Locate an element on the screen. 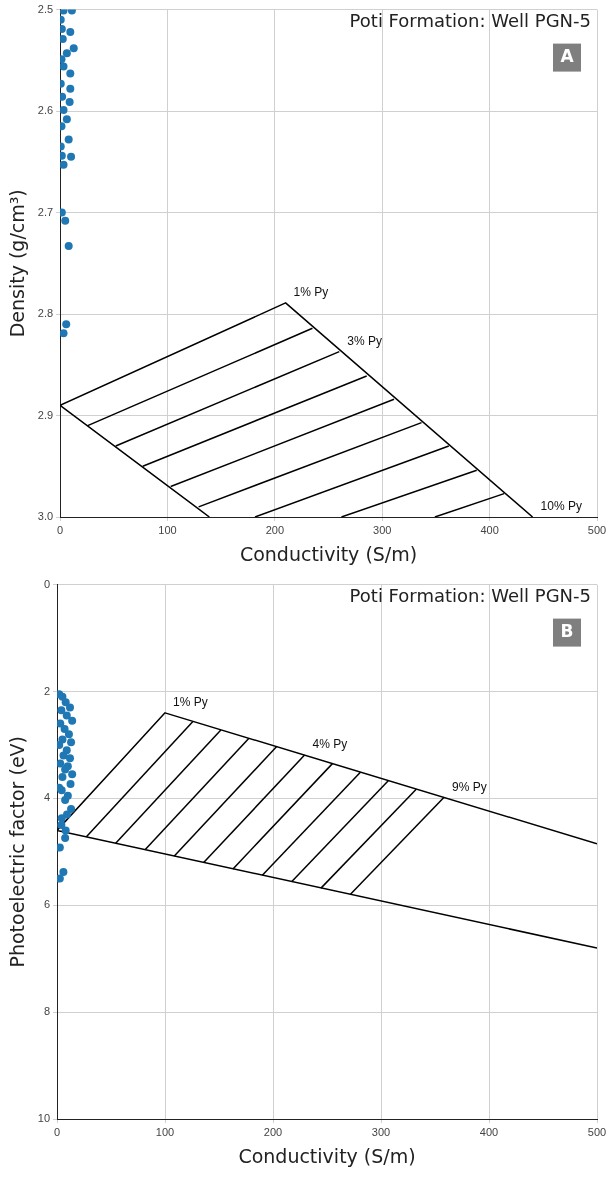  y-tick-label: 3.0 is located at coordinates (45, 516).